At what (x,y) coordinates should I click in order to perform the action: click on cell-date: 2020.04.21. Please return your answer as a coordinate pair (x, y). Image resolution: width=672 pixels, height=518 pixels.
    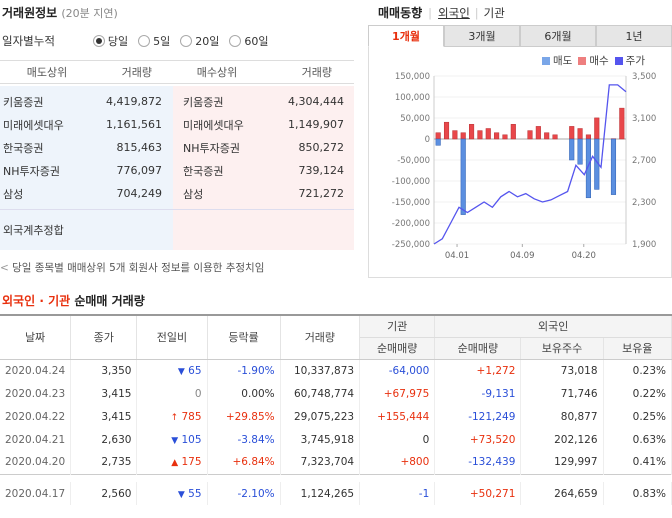
    Looking at the image, I should click on (36, 439).